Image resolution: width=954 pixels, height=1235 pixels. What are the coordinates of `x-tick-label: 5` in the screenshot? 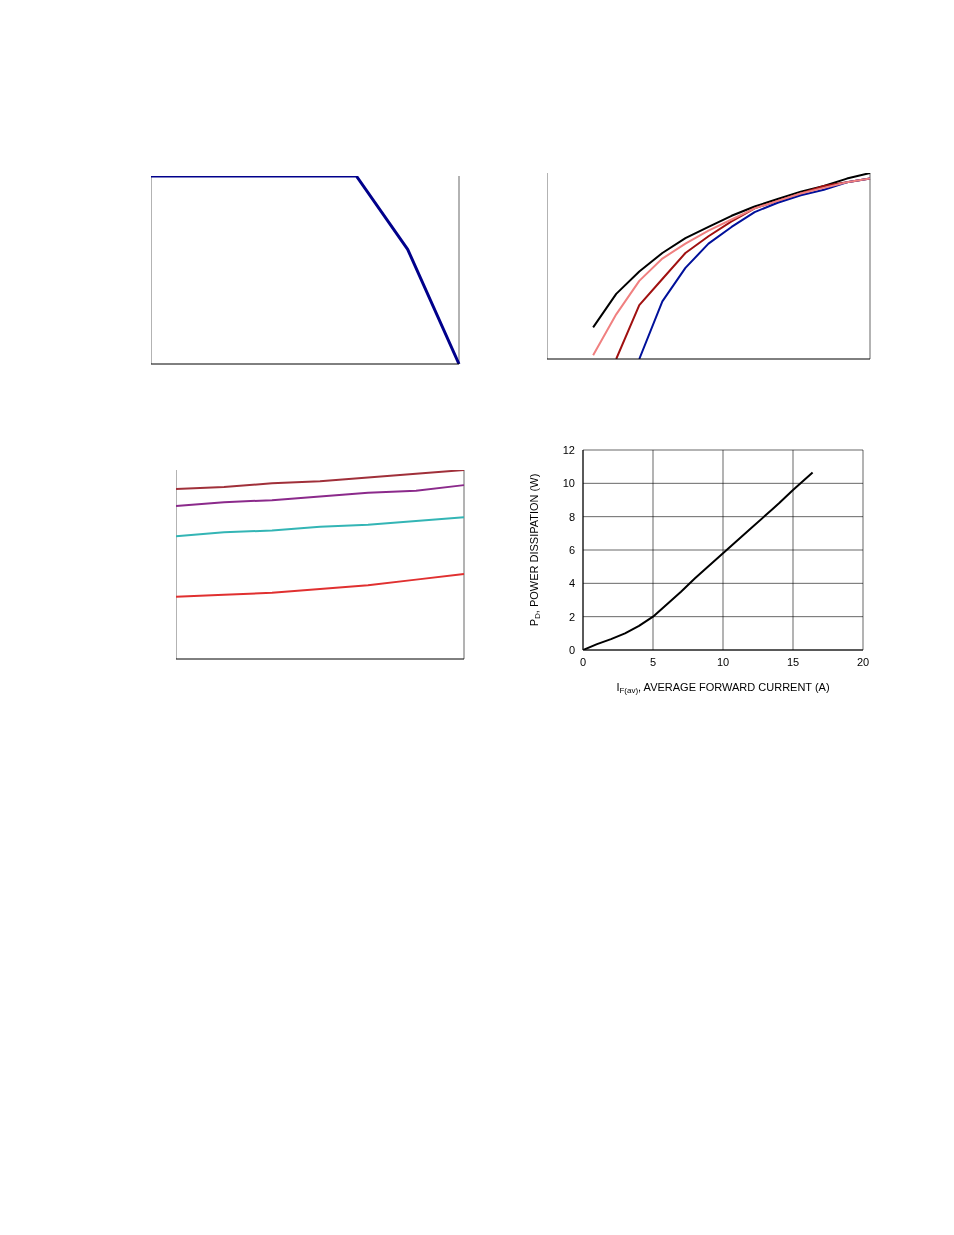 It's located at (653, 661).